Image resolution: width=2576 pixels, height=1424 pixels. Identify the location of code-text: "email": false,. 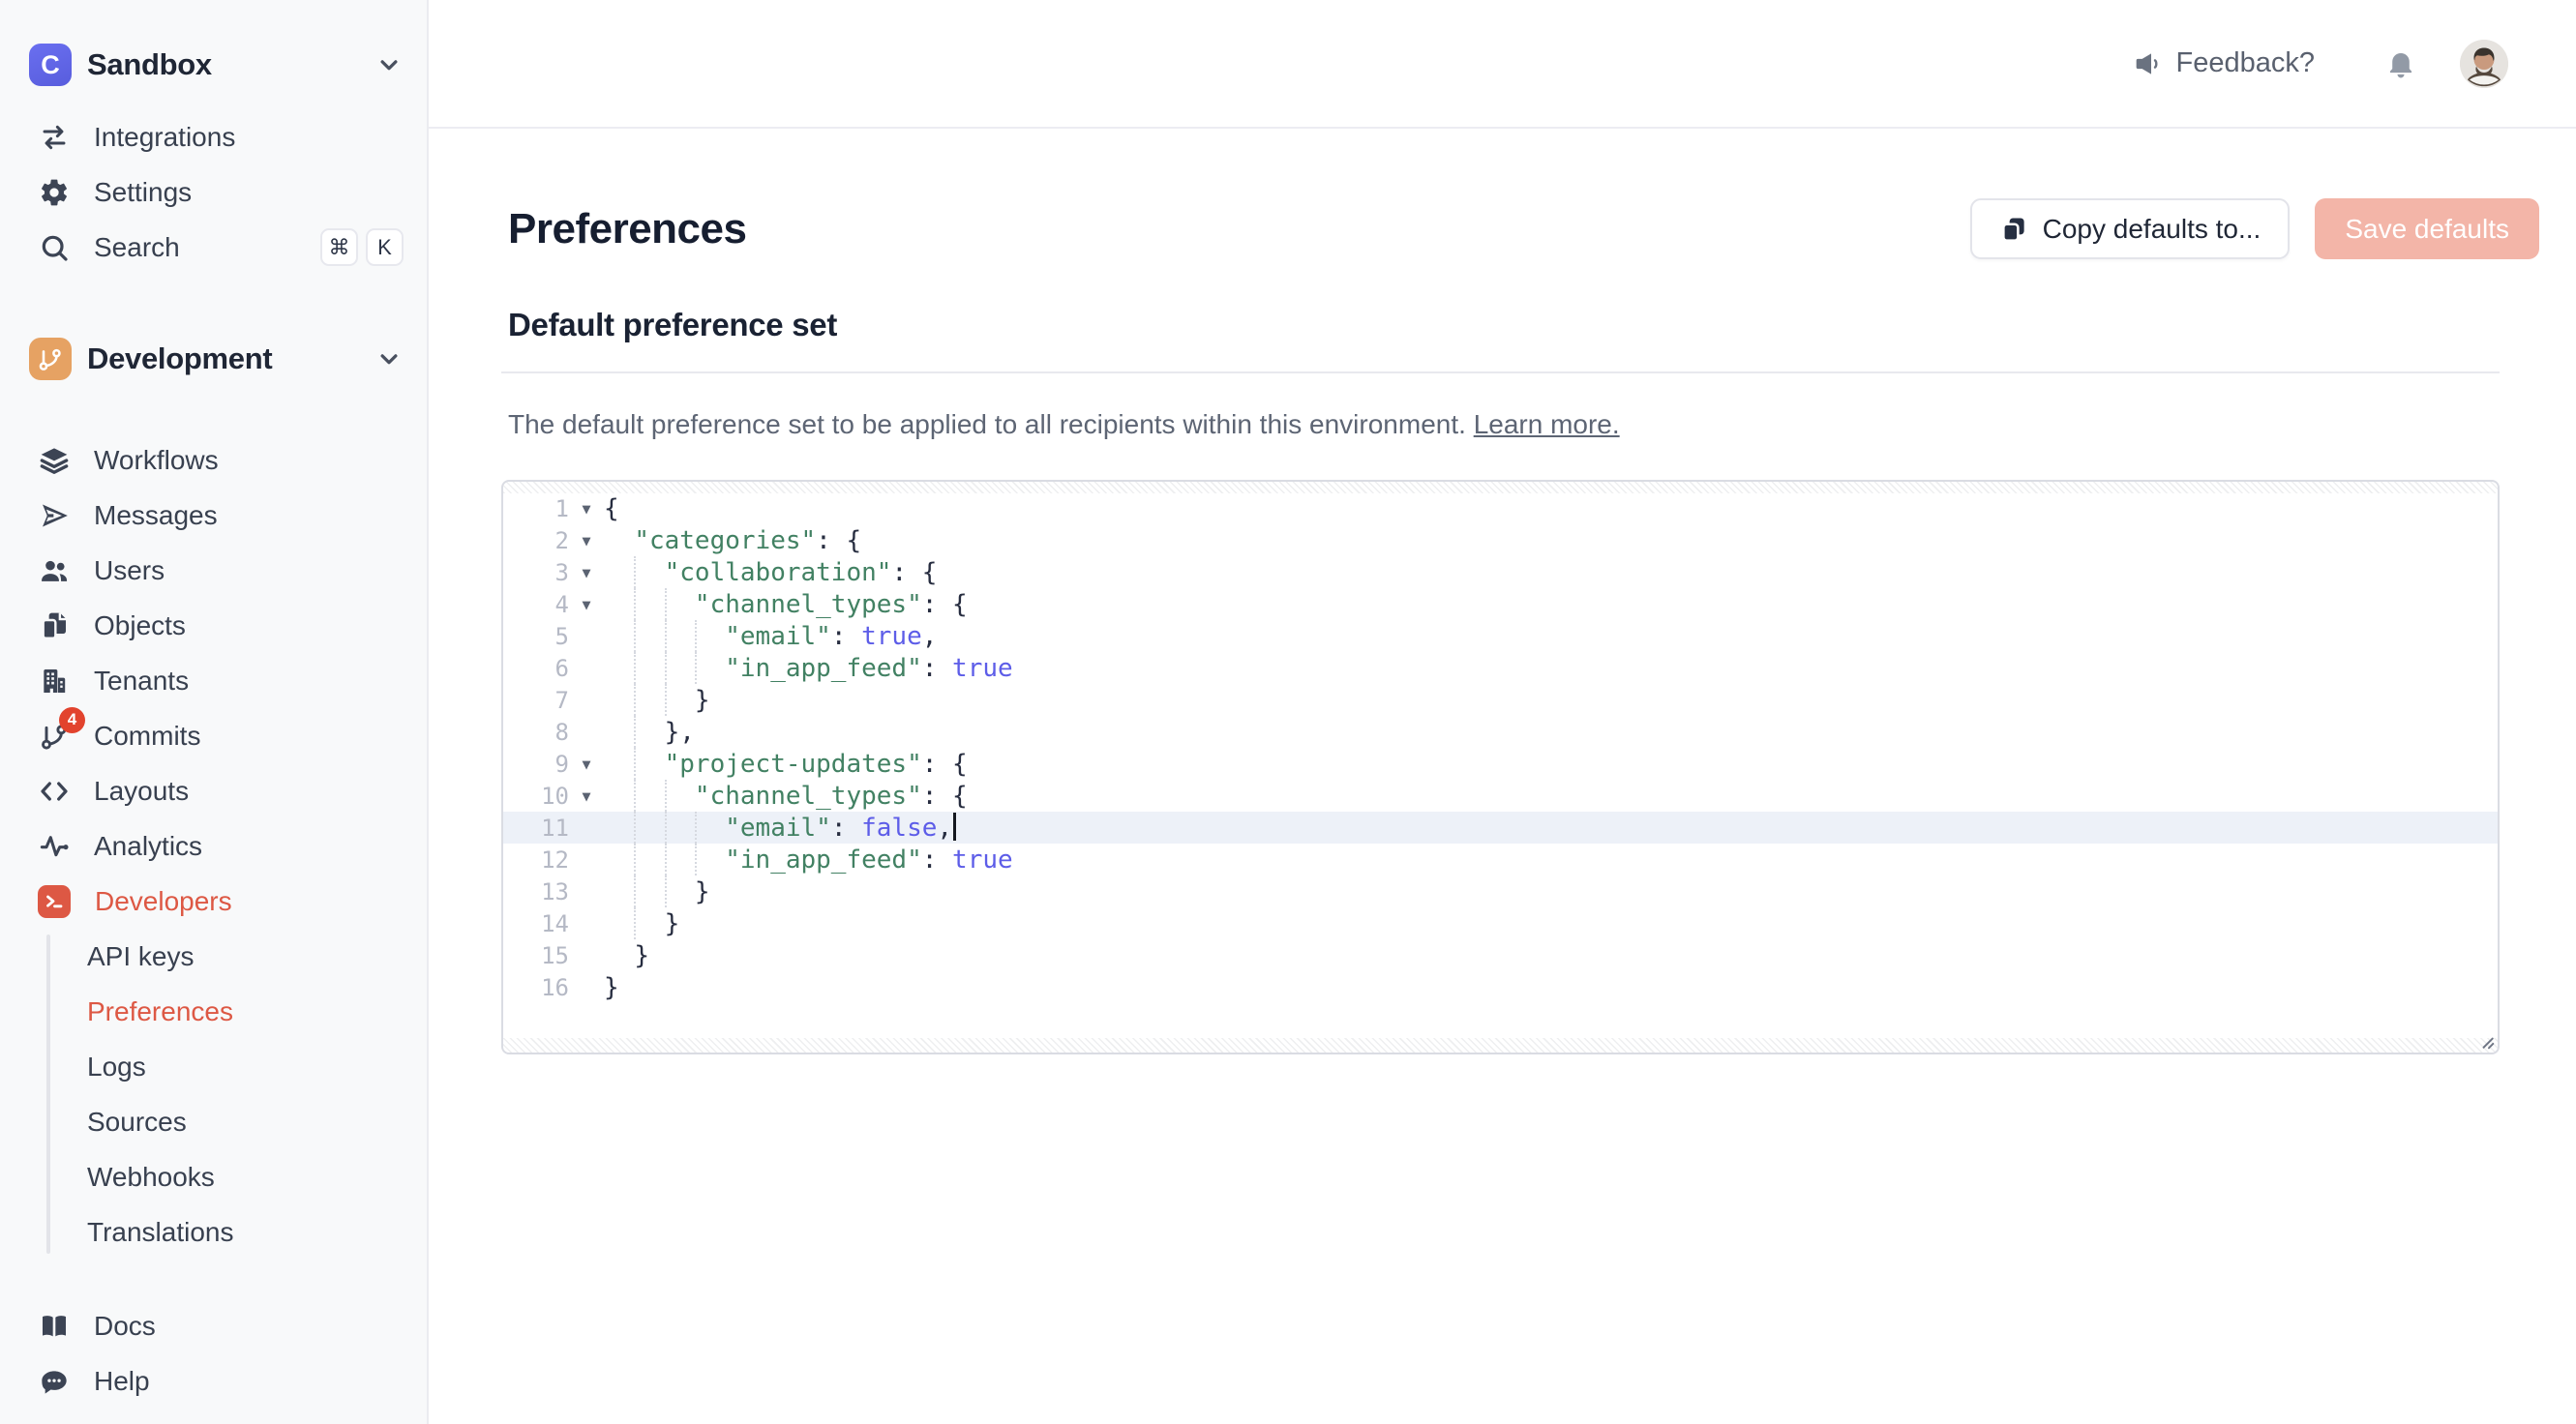
(1551, 828).